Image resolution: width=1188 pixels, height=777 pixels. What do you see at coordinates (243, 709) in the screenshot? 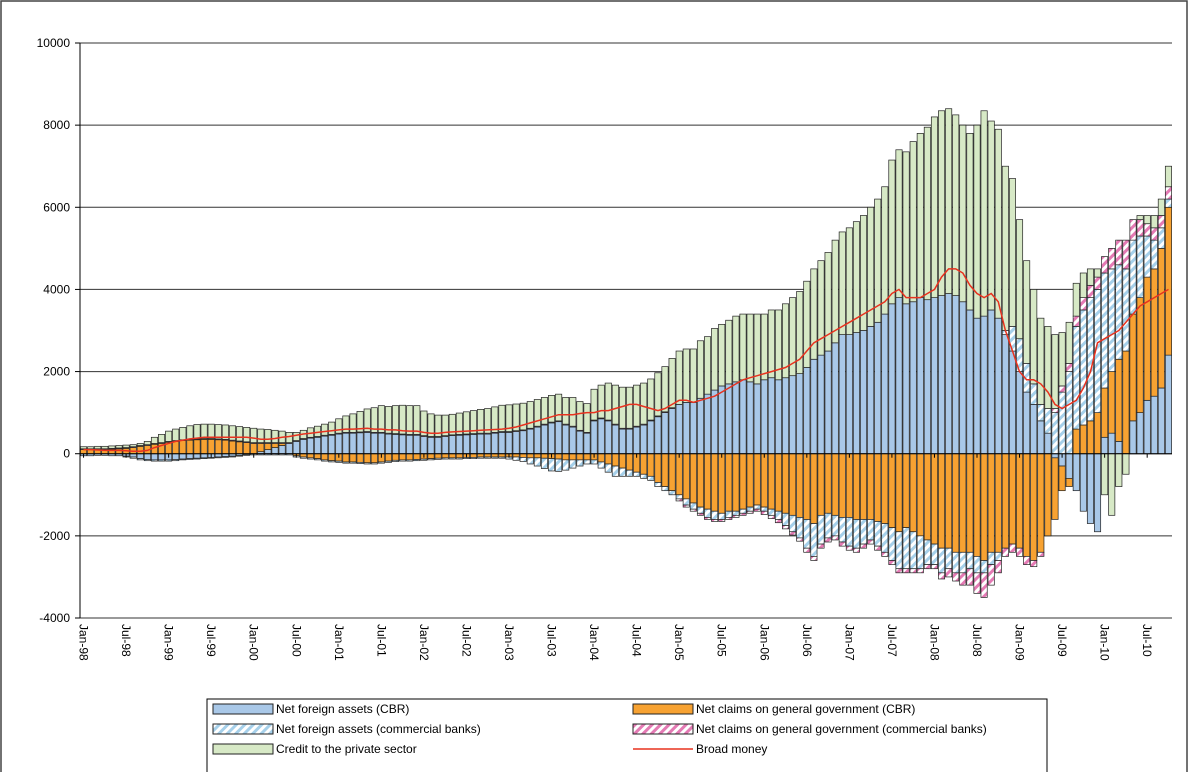
I see `legend-swatch` at bounding box center [243, 709].